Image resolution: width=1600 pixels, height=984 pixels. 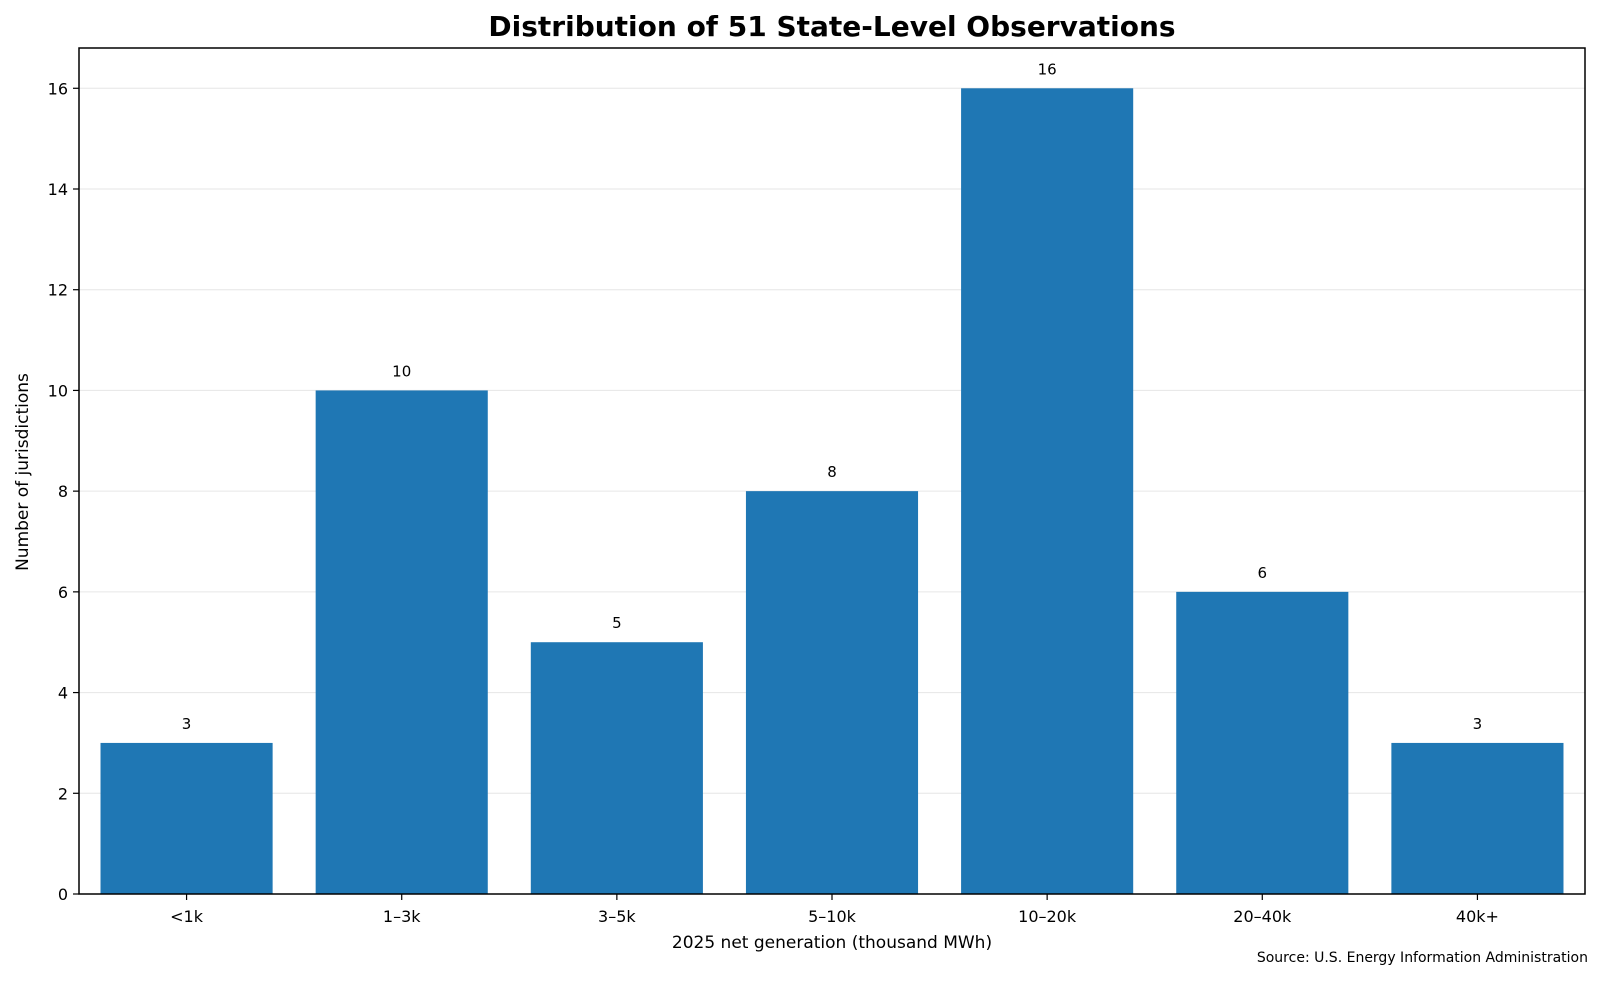 I want to click on y-tick-label: 10, so click(x=58, y=390).